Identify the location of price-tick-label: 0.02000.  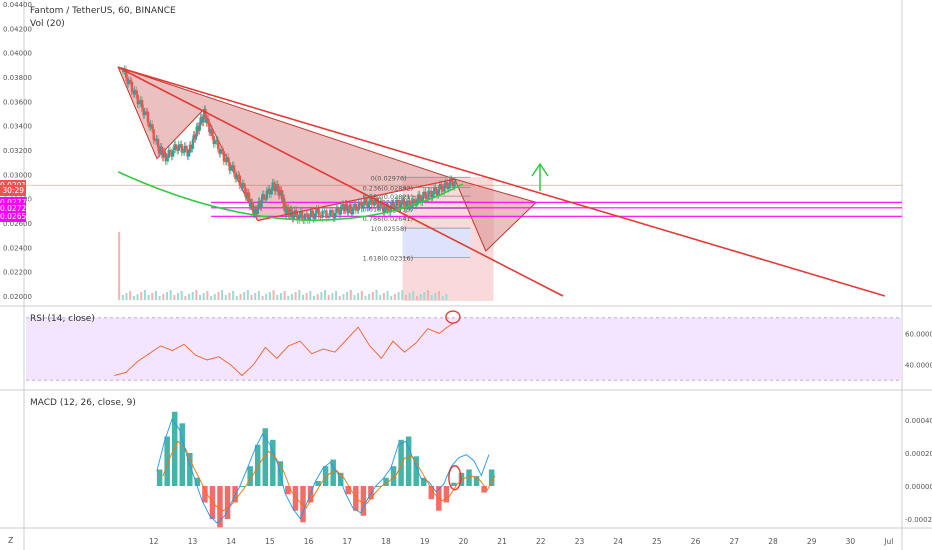
(17, 297).